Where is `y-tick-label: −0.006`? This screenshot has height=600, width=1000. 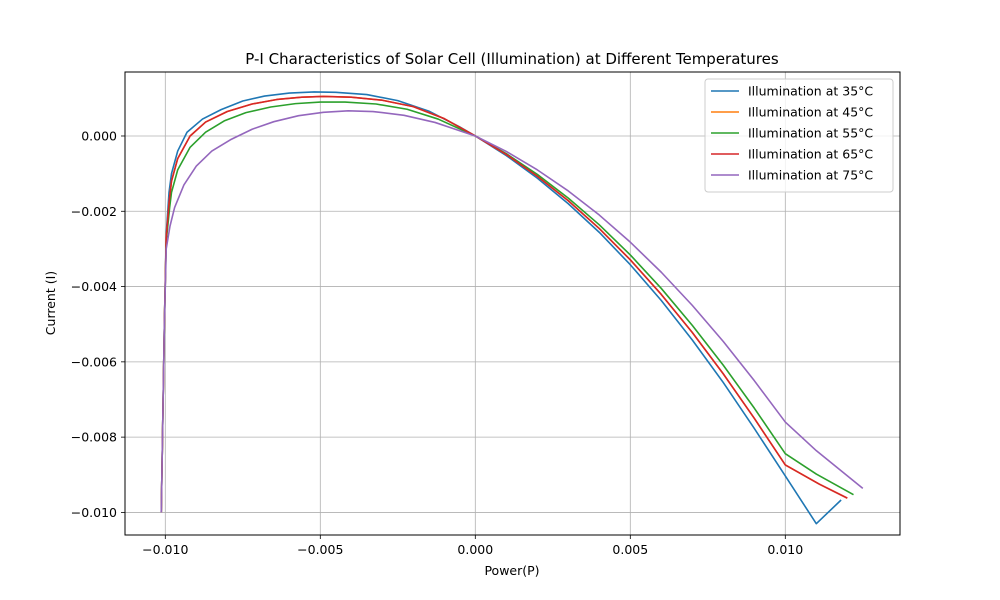 y-tick-label: −0.006 is located at coordinates (94, 361).